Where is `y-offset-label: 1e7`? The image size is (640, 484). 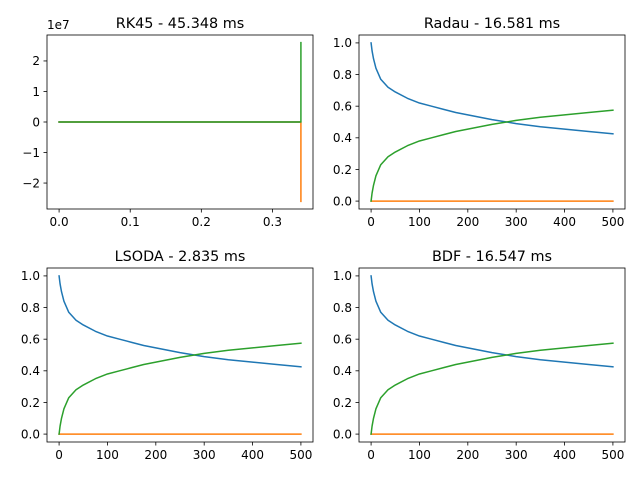
y-offset-label: 1e7 is located at coordinates (58, 25).